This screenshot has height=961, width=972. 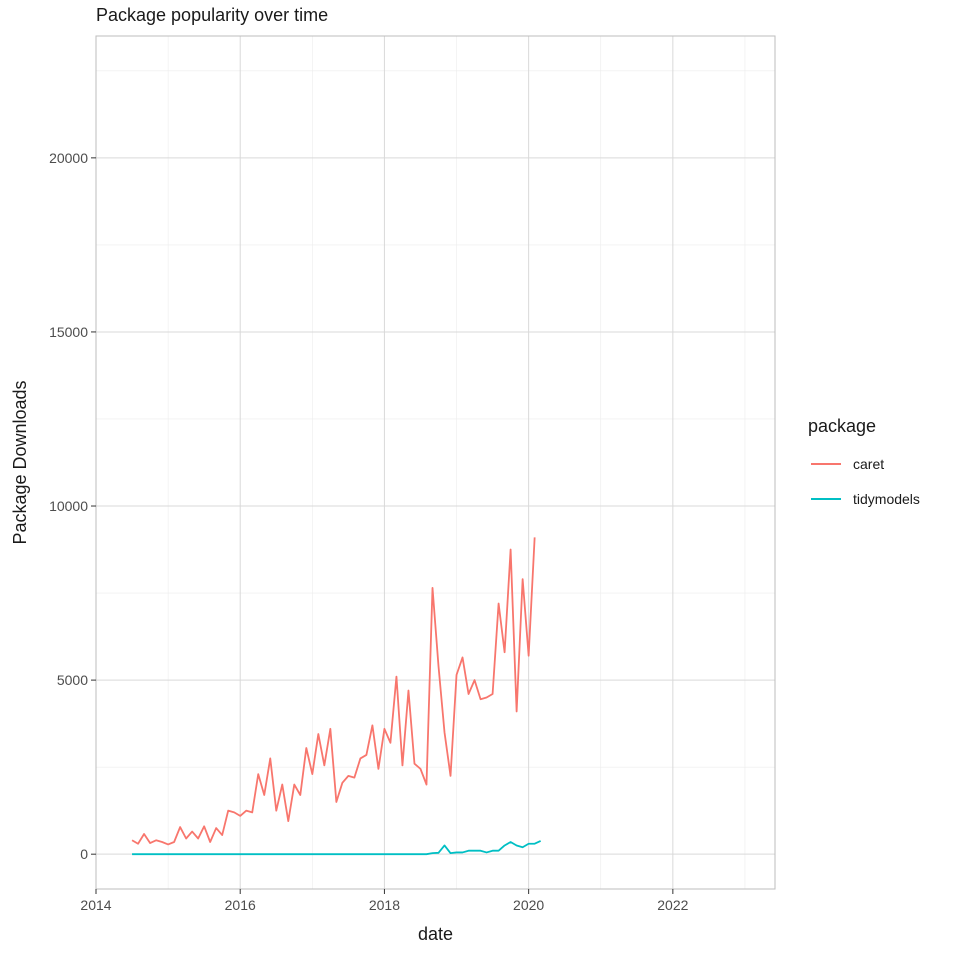 I want to click on y-tick-label: 0, so click(x=84, y=854).